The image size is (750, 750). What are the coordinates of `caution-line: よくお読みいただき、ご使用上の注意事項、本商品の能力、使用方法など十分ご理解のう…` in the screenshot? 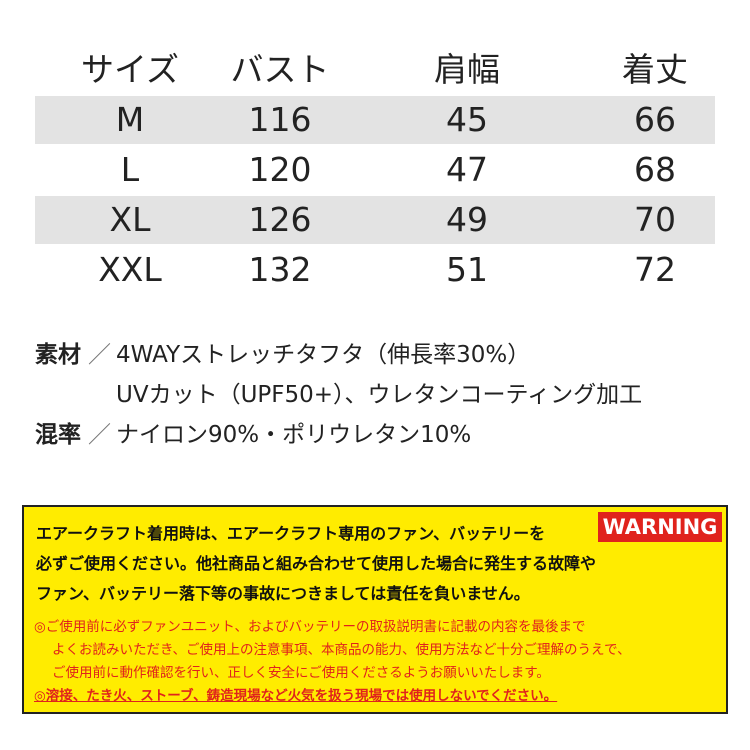 It's located at (341, 650).